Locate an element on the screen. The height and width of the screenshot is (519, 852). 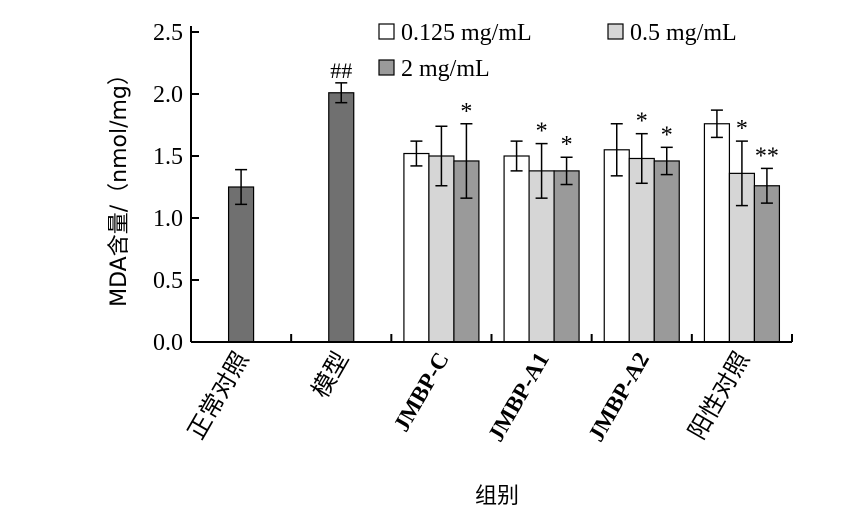
y-axis-label: MDA含量/（nmol/mg） is located at coordinates (119, 185).